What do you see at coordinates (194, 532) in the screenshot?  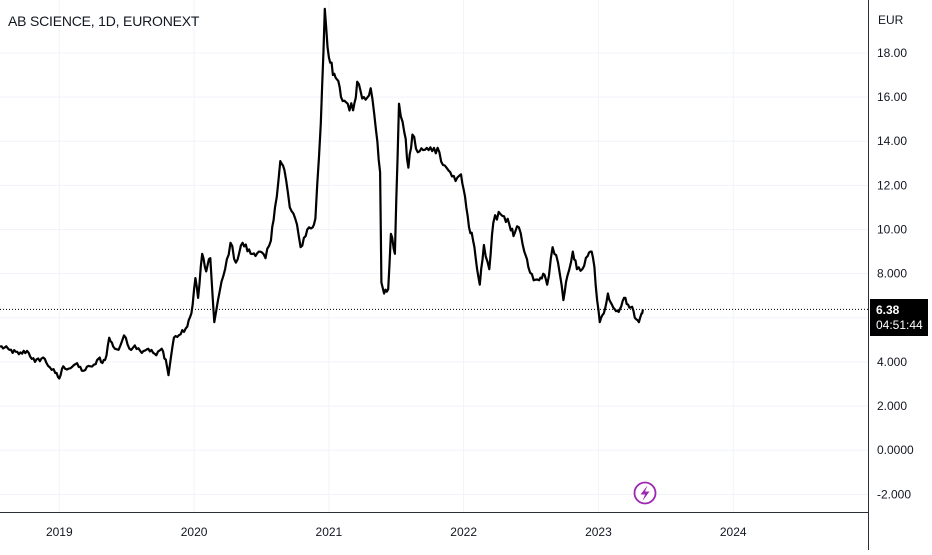 I see `x-tick-label: 2020` at bounding box center [194, 532].